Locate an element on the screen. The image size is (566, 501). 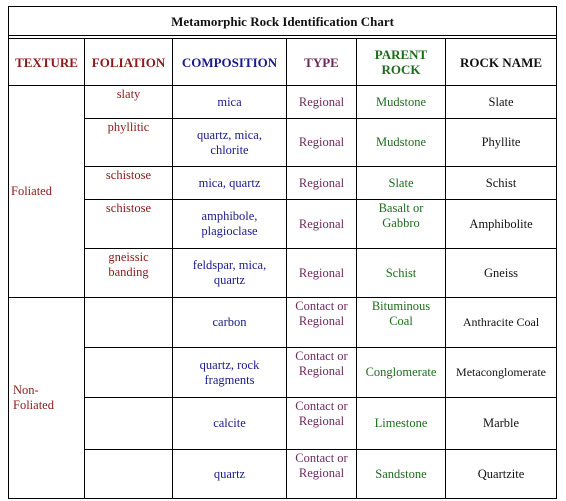
header-type: TYPE is located at coordinates (321, 62).